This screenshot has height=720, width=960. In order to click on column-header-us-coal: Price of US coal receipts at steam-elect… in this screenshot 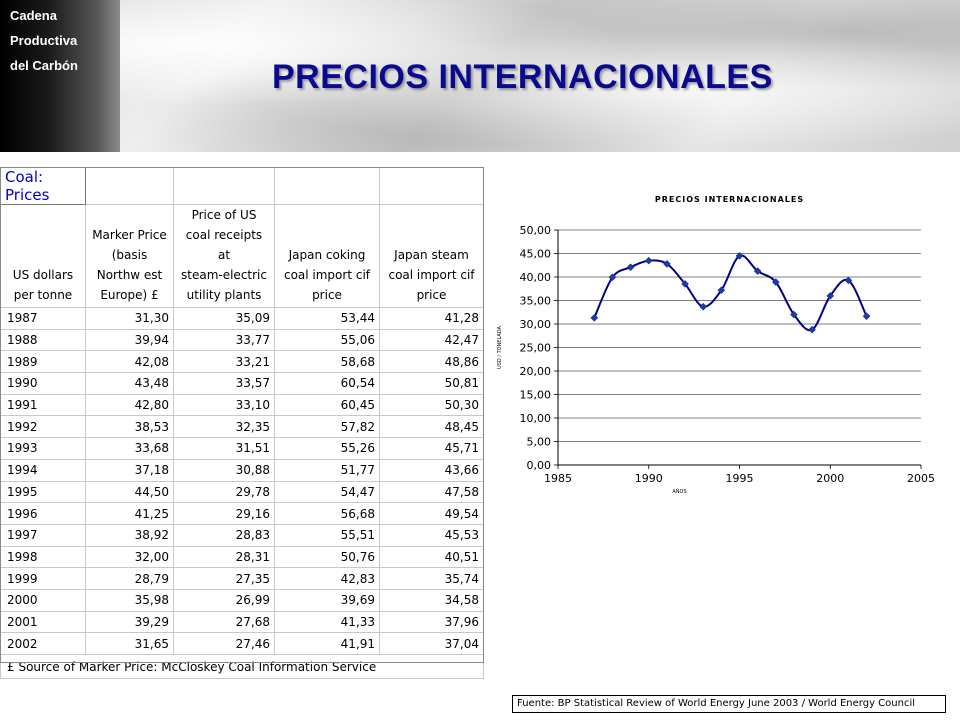, I will do `click(224, 256)`.